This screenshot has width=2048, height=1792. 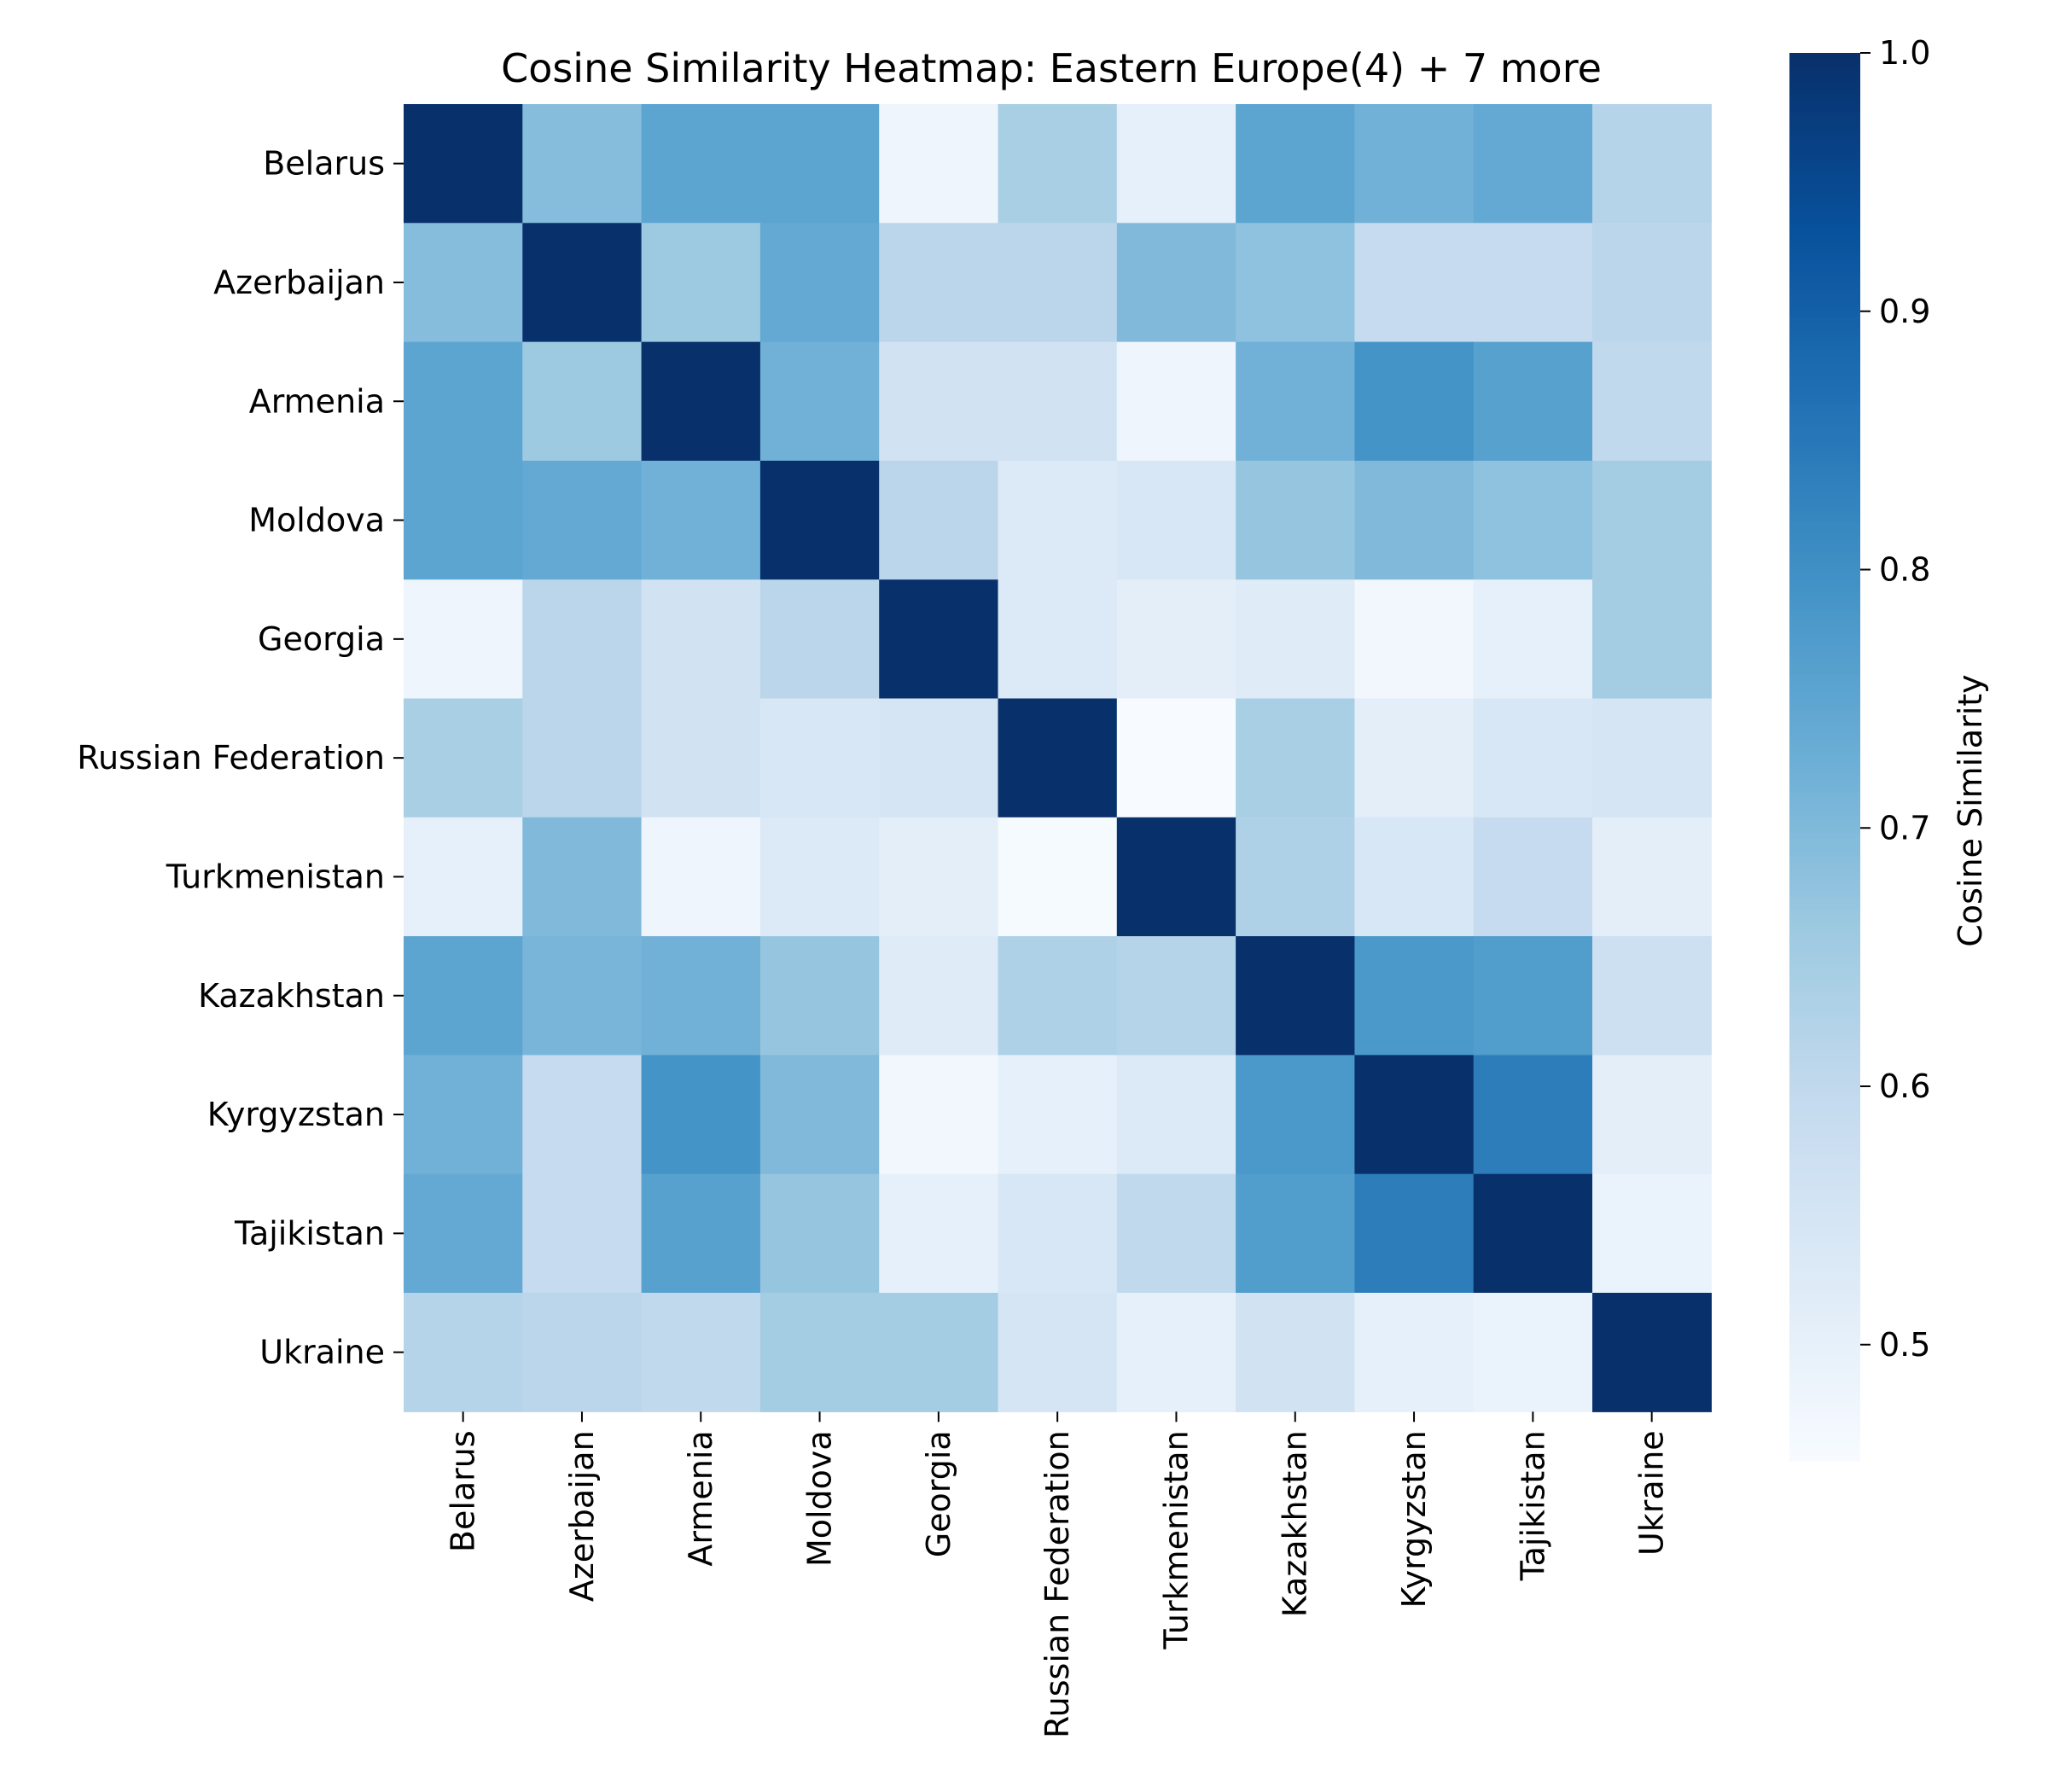 I want to click on row-label-kyrgyzstan: Kyrgyzstan, so click(x=296, y=1114).